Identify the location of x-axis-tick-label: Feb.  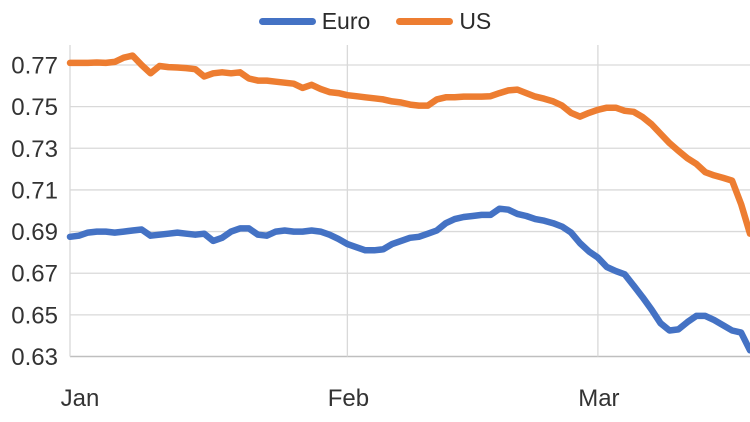
(348, 398).